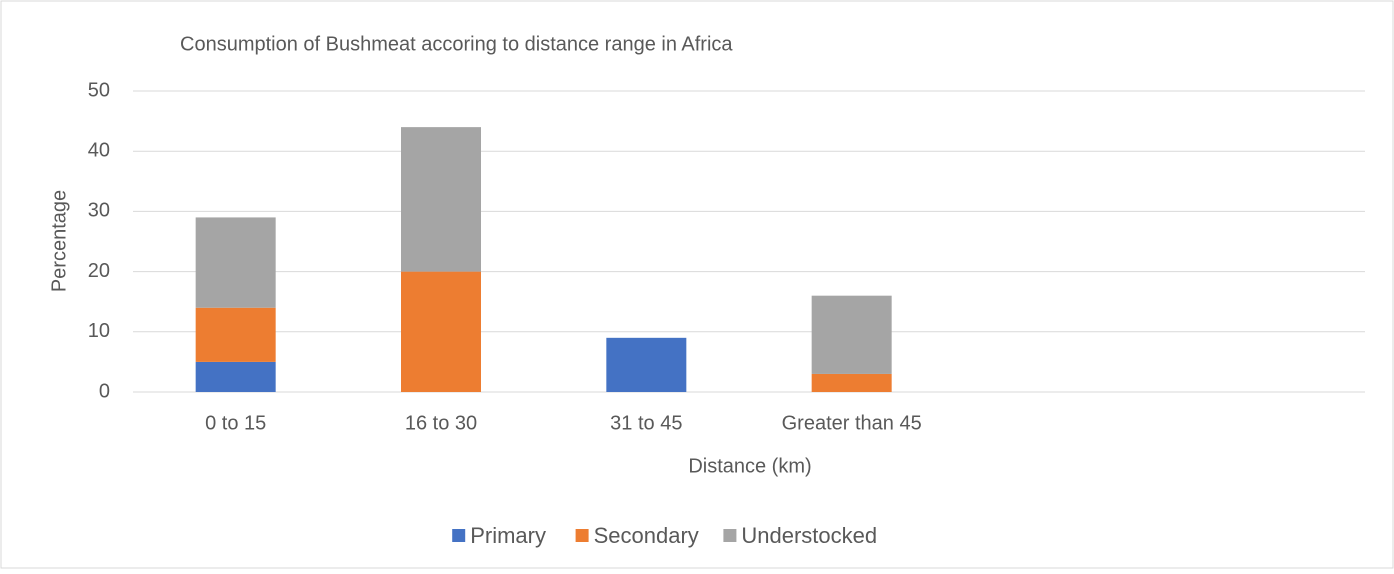 The height and width of the screenshot is (574, 1394). Describe the element at coordinates (99, 90) in the screenshot. I see `y-tick-label: 50` at that location.